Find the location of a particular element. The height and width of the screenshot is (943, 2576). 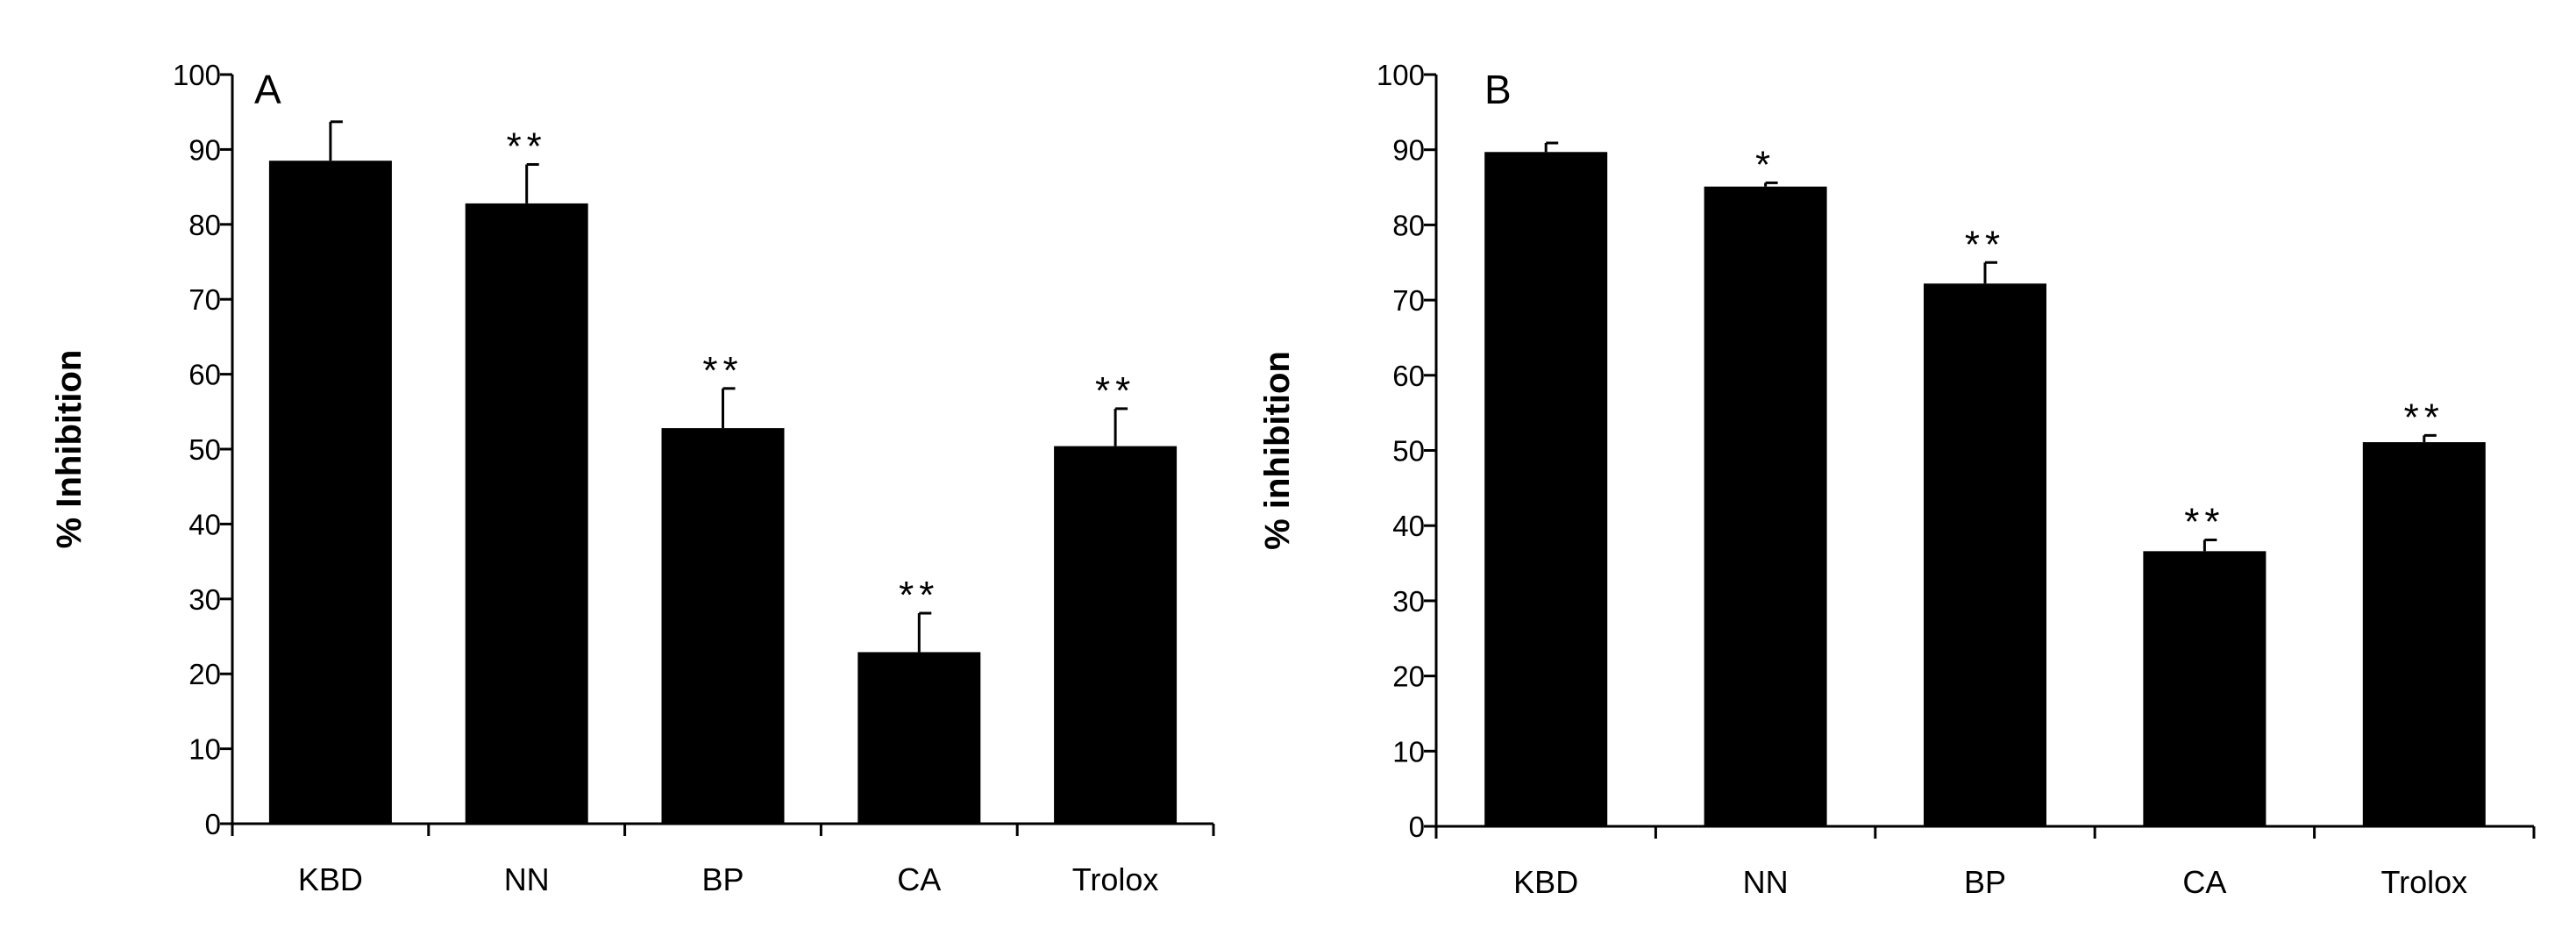

panel-letter-a: A is located at coordinates (267, 89).